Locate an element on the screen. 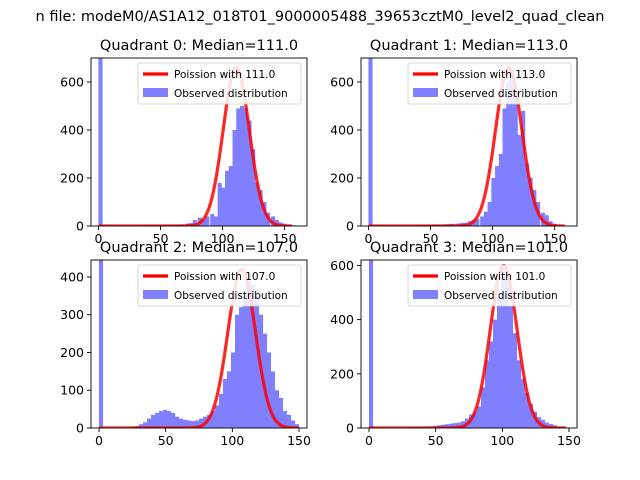 This screenshot has height=480, width=640. legend-label-poisson: Poission with 111.0 is located at coordinates (224, 75).